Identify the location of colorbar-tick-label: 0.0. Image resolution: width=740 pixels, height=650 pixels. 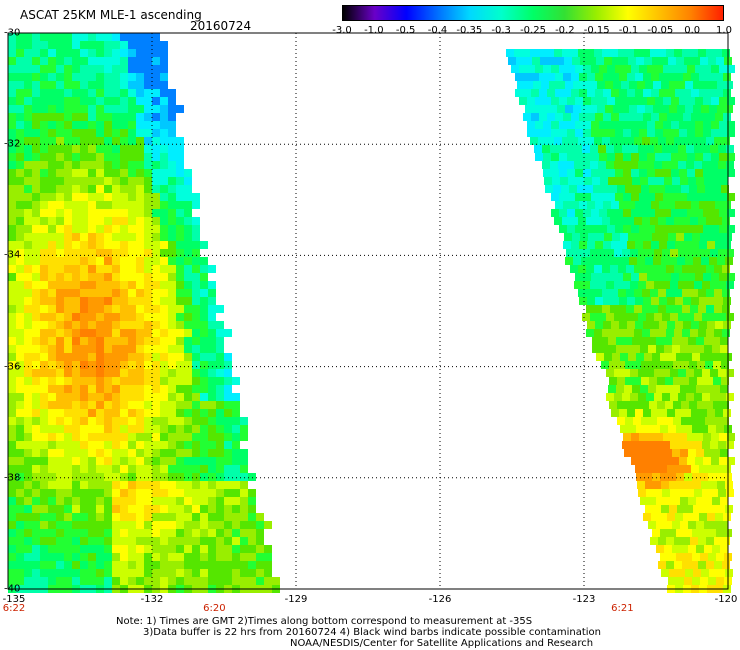
(692, 30).